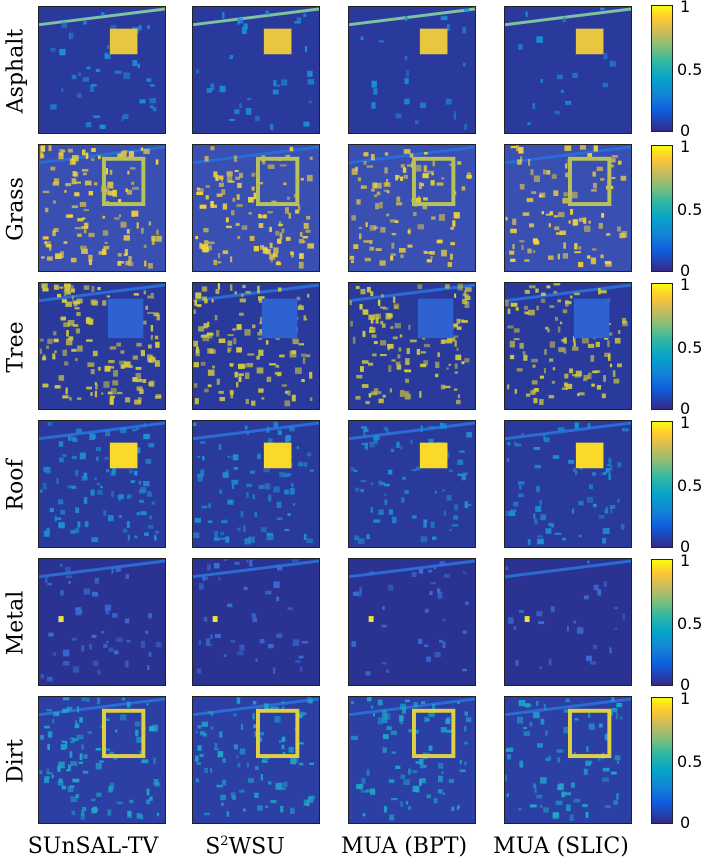 Image resolution: width=706 pixels, height=866 pixels. What do you see at coordinates (662, 208) in the screenshot?
I see `colorbar` at bounding box center [662, 208].